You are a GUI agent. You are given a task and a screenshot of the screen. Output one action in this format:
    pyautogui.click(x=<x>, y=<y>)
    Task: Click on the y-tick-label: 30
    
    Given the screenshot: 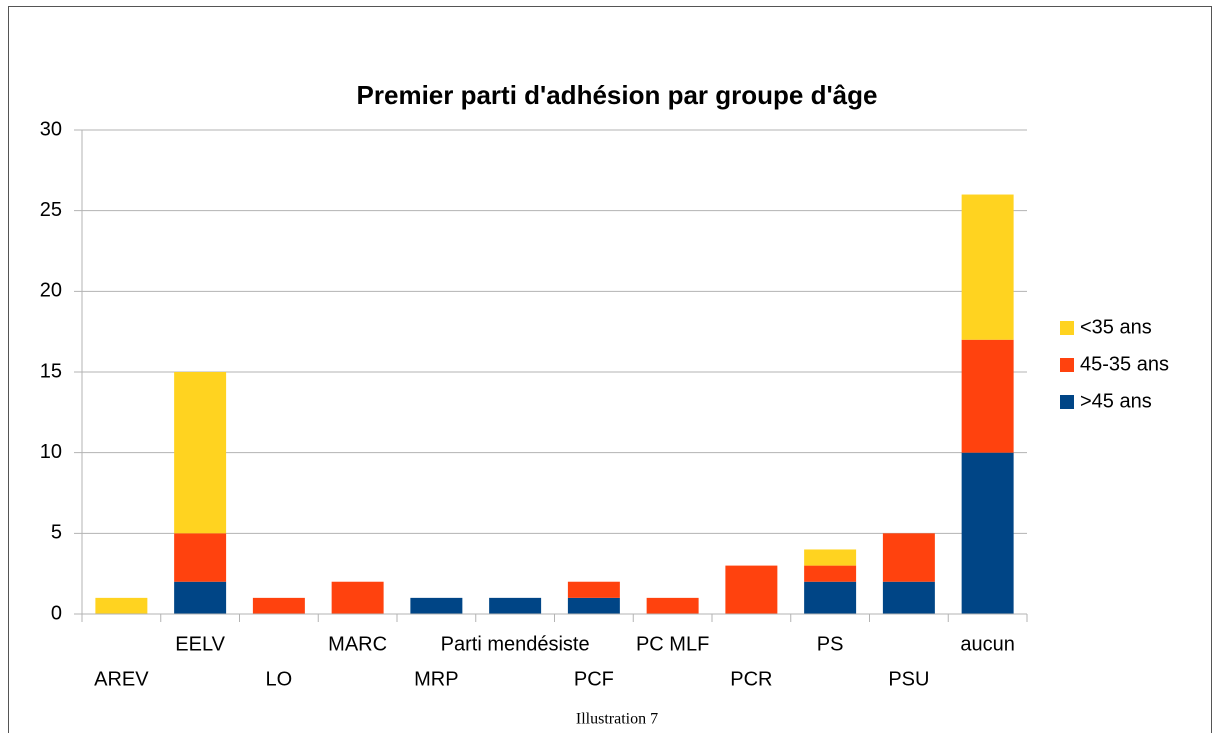 What is the action you would take?
    pyautogui.click(x=51, y=129)
    